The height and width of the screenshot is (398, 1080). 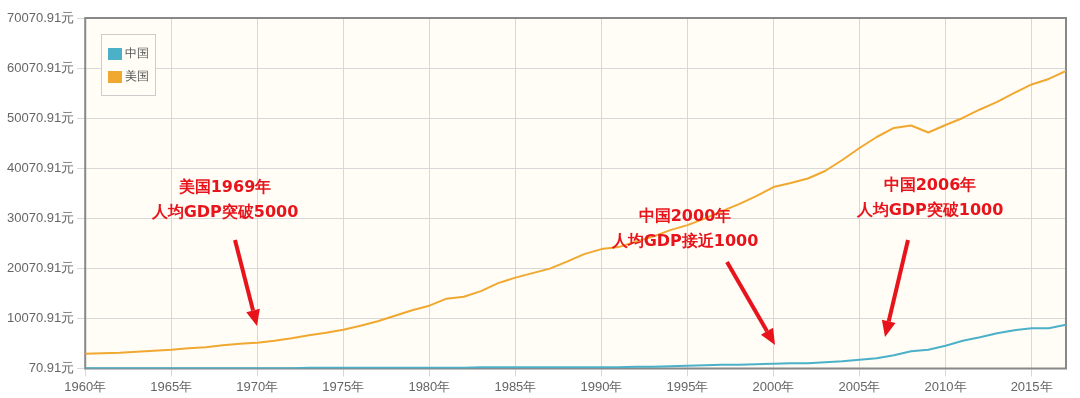 What do you see at coordinates (685, 216) in the screenshot?
I see `annotation: 中国2000年` at bounding box center [685, 216].